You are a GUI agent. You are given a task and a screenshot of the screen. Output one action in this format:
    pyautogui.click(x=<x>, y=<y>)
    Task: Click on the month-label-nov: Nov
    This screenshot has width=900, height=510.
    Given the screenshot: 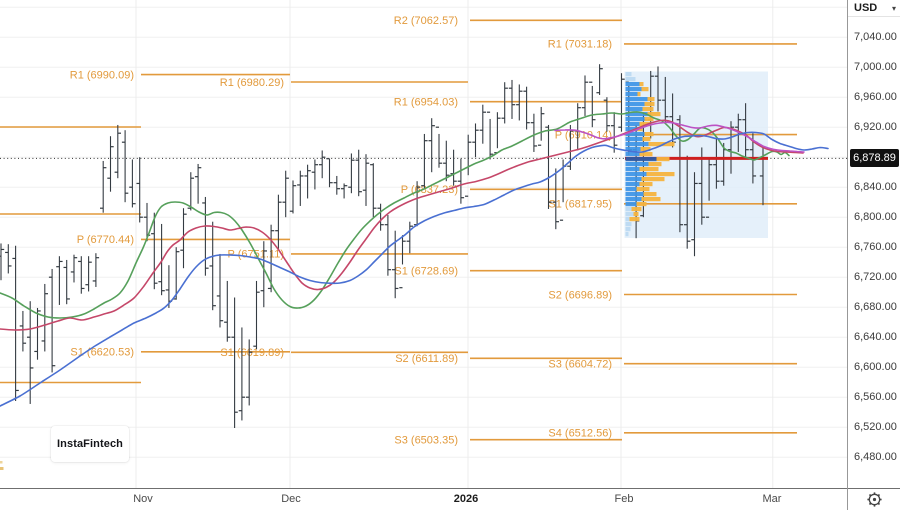 What is the action you would take?
    pyautogui.click(x=143, y=499)
    